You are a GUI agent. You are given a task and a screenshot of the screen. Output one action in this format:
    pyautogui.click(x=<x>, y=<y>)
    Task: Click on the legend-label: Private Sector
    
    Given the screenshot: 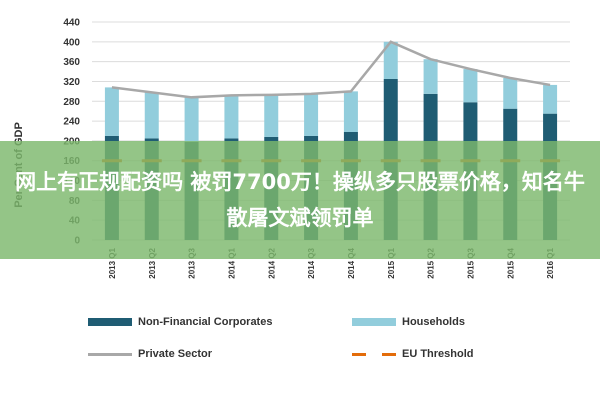 What is the action you would take?
    pyautogui.click(x=175, y=354)
    